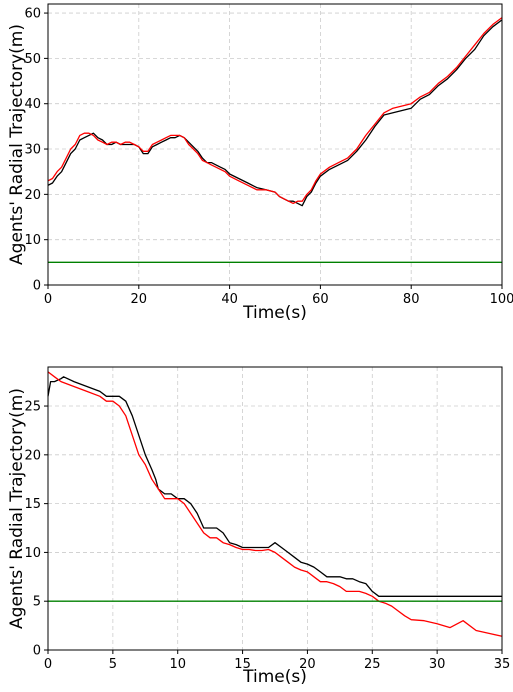 The height and width of the screenshot is (692, 513). What do you see at coordinates (372, 664) in the screenshot?
I see `bottom-x-tick-label: 25` at bounding box center [372, 664].